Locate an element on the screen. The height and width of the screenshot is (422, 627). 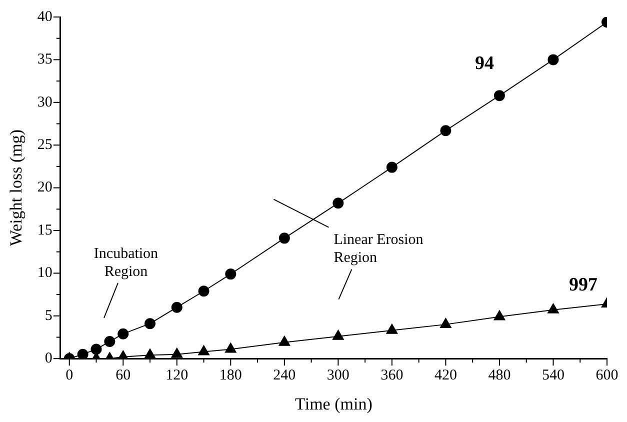
annotation: Linear Erosion Region is located at coordinates (379, 249).